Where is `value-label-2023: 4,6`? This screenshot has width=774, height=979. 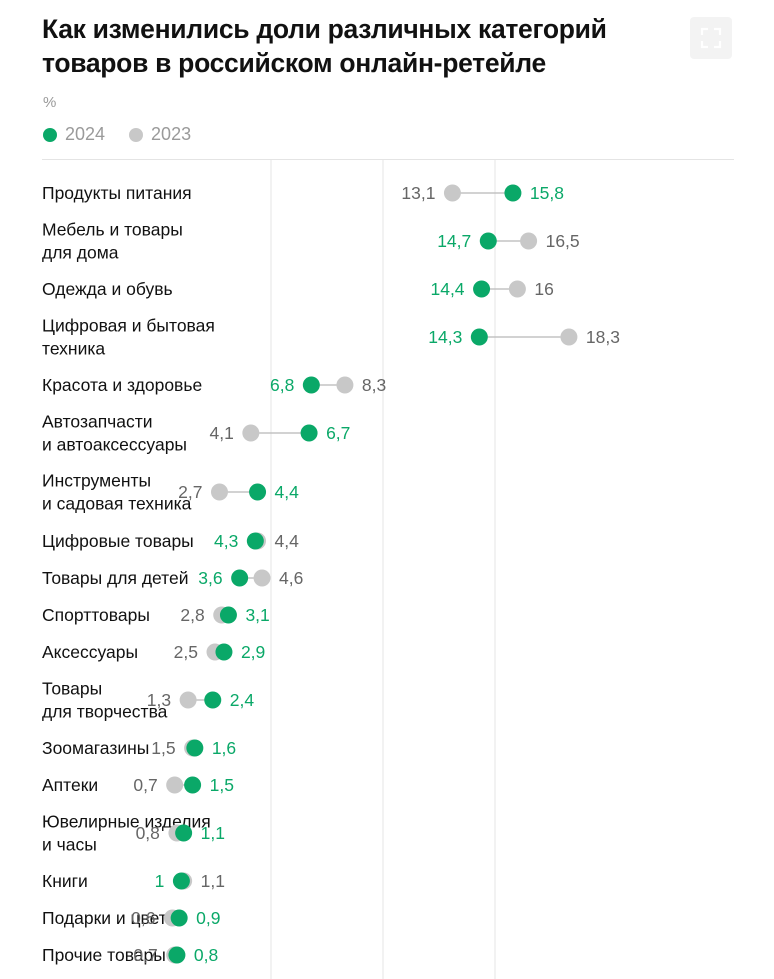 value-label-2023: 4,6 is located at coordinates (291, 578).